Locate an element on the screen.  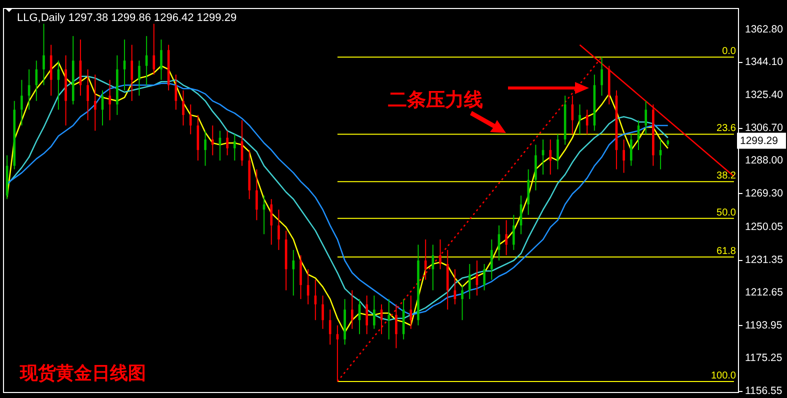
y-tick-label: 1212.65 is located at coordinates (764, 292).